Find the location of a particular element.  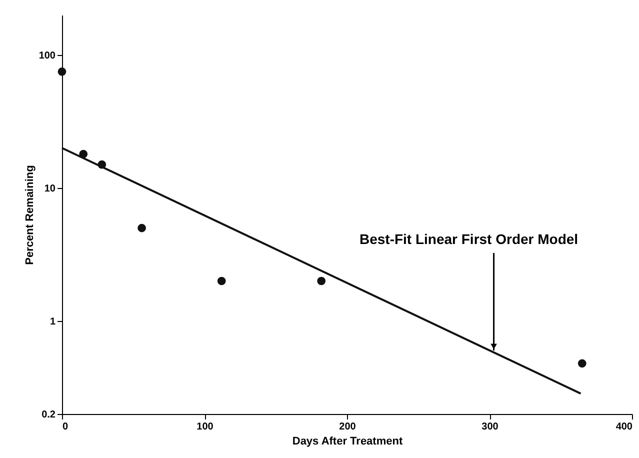

x-tick-label: 300 is located at coordinates (490, 427).